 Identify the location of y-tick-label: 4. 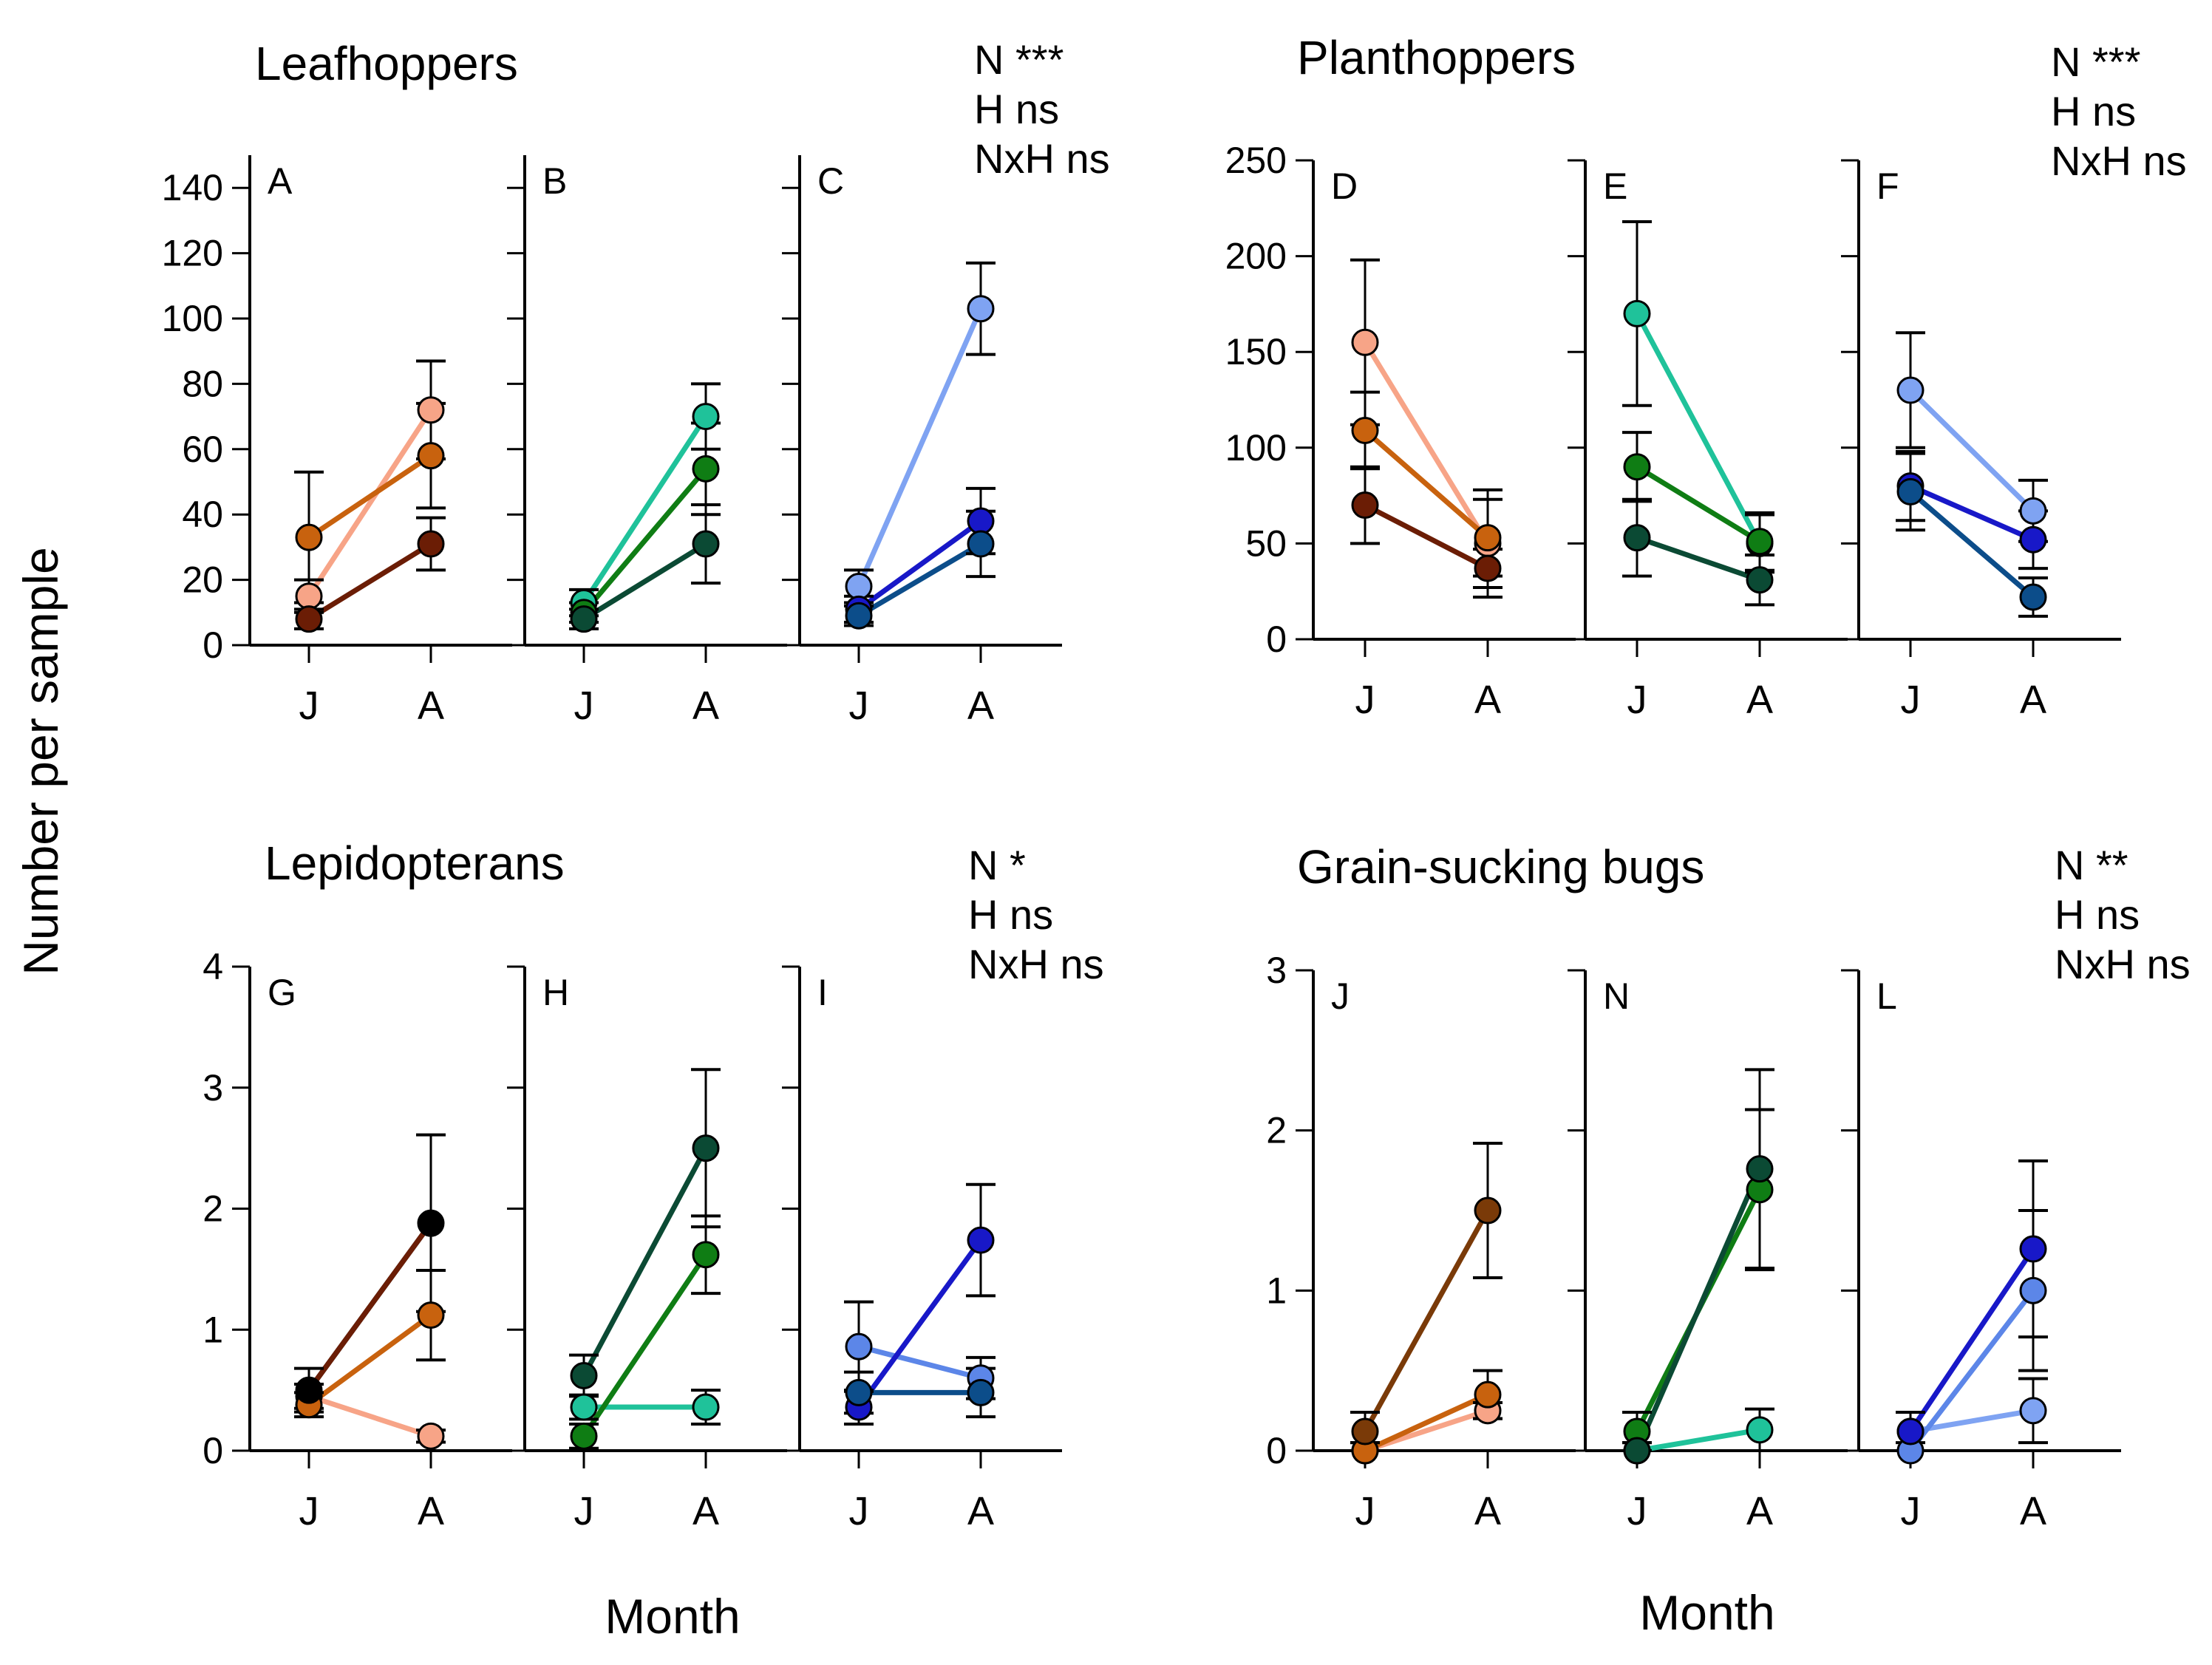
(213, 966).